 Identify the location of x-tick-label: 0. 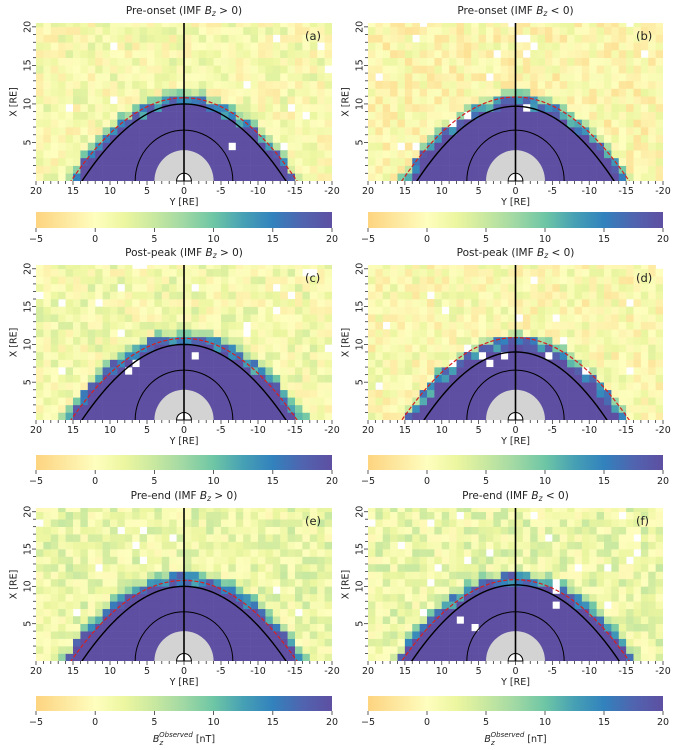
(515, 191).